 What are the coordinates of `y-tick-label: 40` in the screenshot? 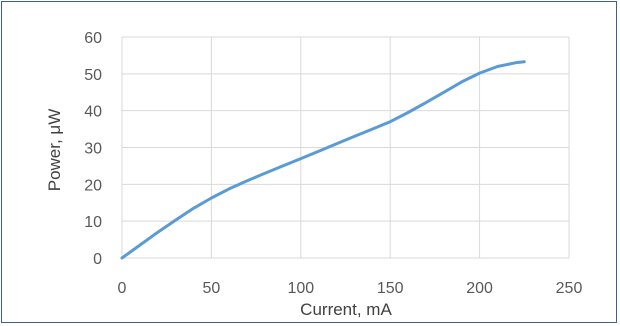 It's located at (93, 112).